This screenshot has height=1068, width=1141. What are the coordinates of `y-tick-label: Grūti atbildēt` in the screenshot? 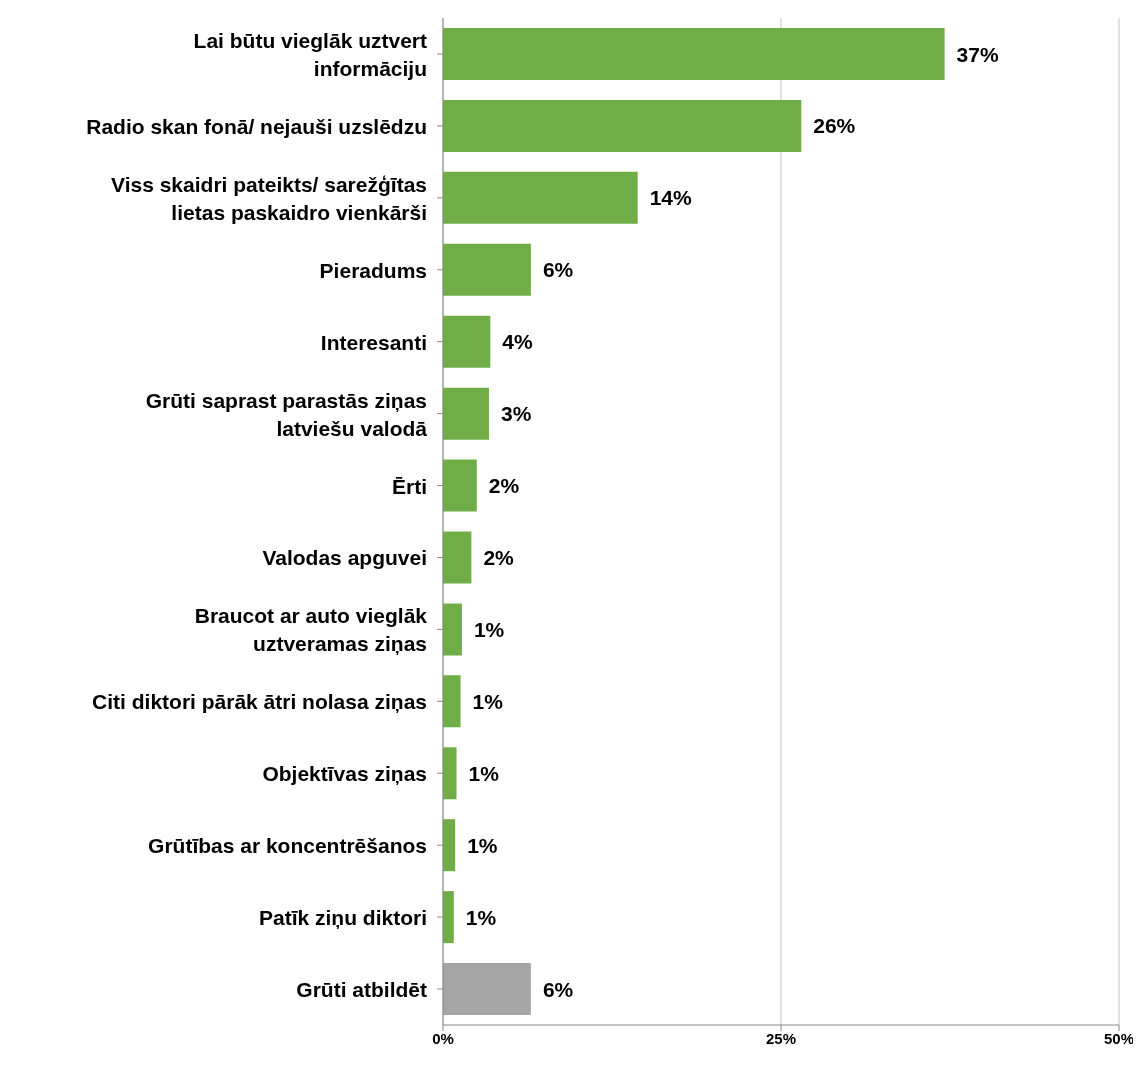 It's located at (361, 989).